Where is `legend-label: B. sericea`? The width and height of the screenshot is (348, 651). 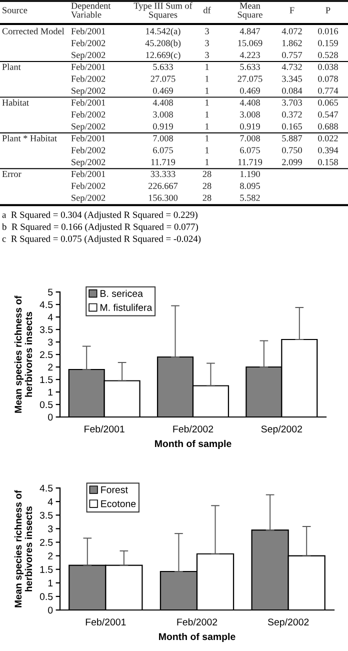 legend-label: B. sericea is located at coordinates (121, 293).